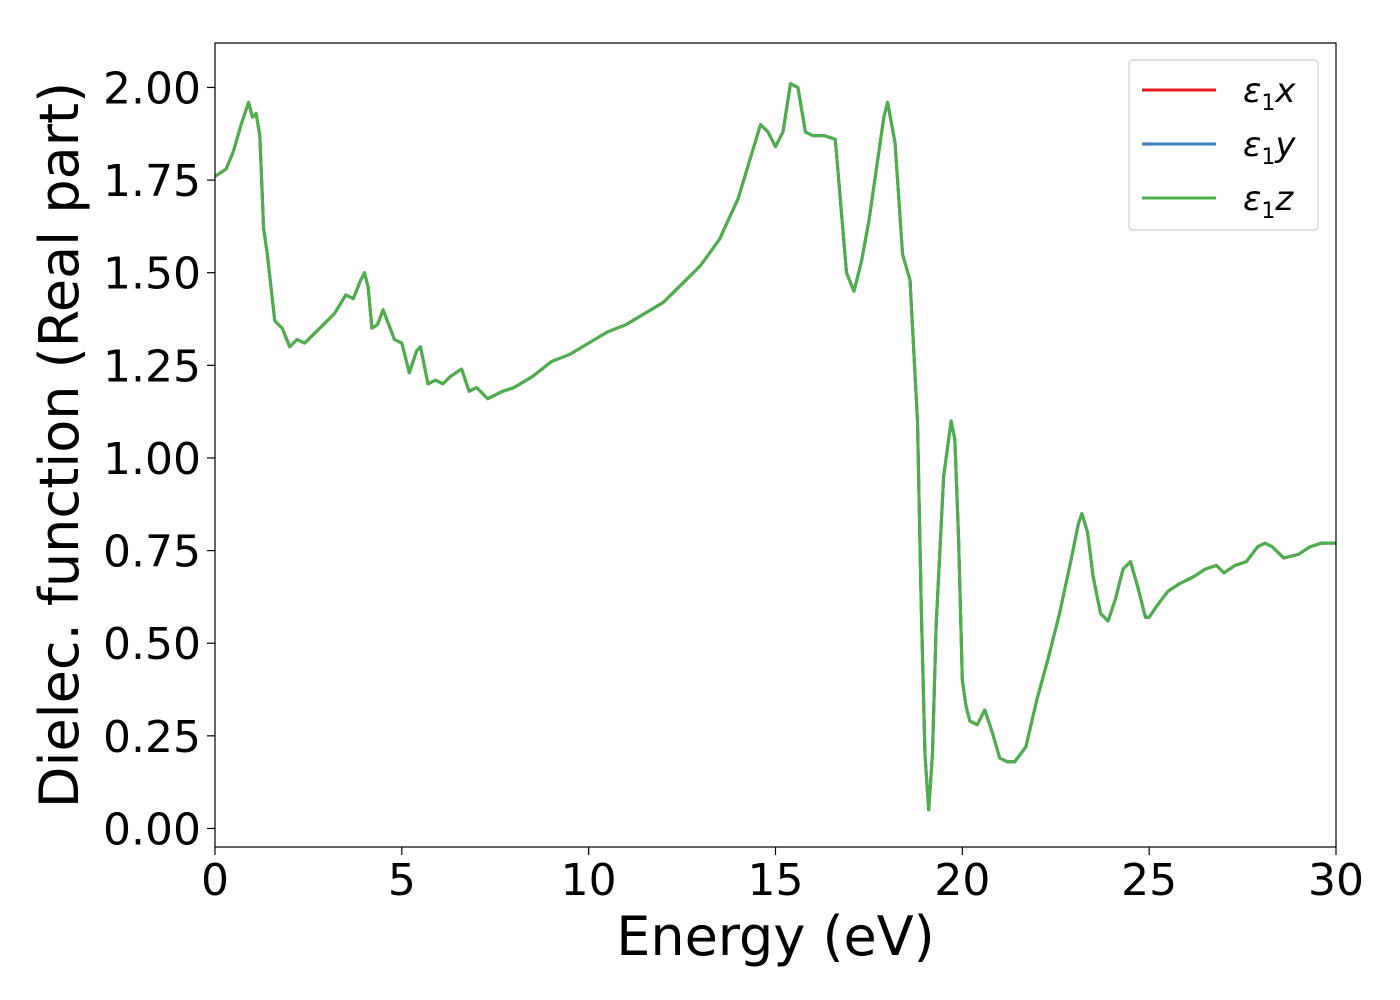 The height and width of the screenshot is (1000, 1400). What do you see at coordinates (152, 644) in the screenshot?
I see `y-tick-label: 0.50` at bounding box center [152, 644].